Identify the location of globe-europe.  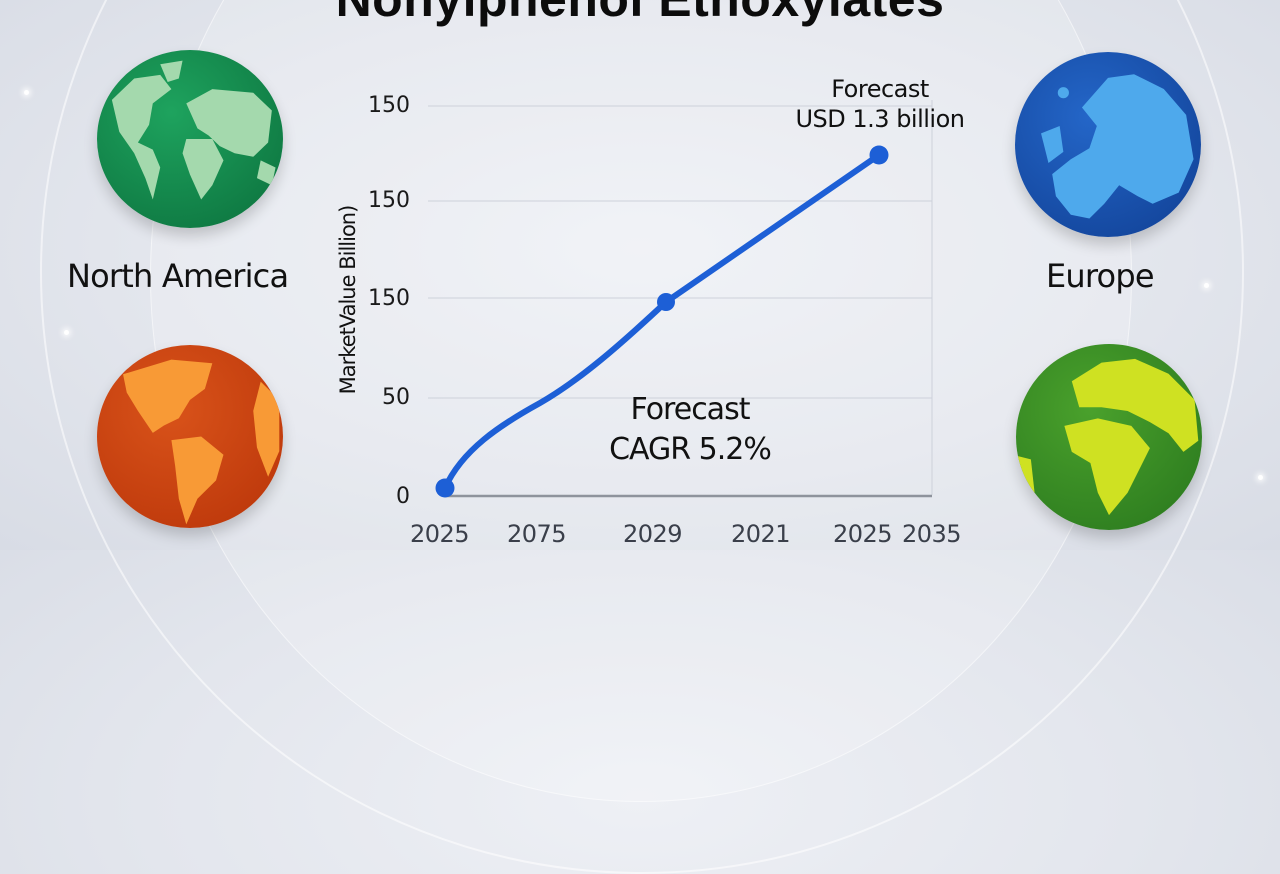
(1108, 144).